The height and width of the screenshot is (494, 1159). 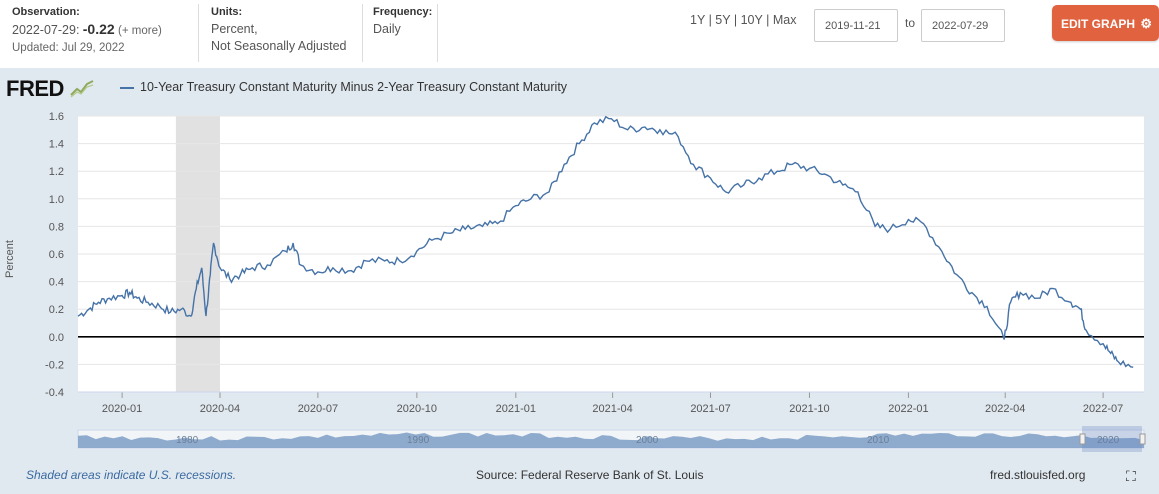 I want to click on fred-logo: FRED, so click(x=50, y=89).